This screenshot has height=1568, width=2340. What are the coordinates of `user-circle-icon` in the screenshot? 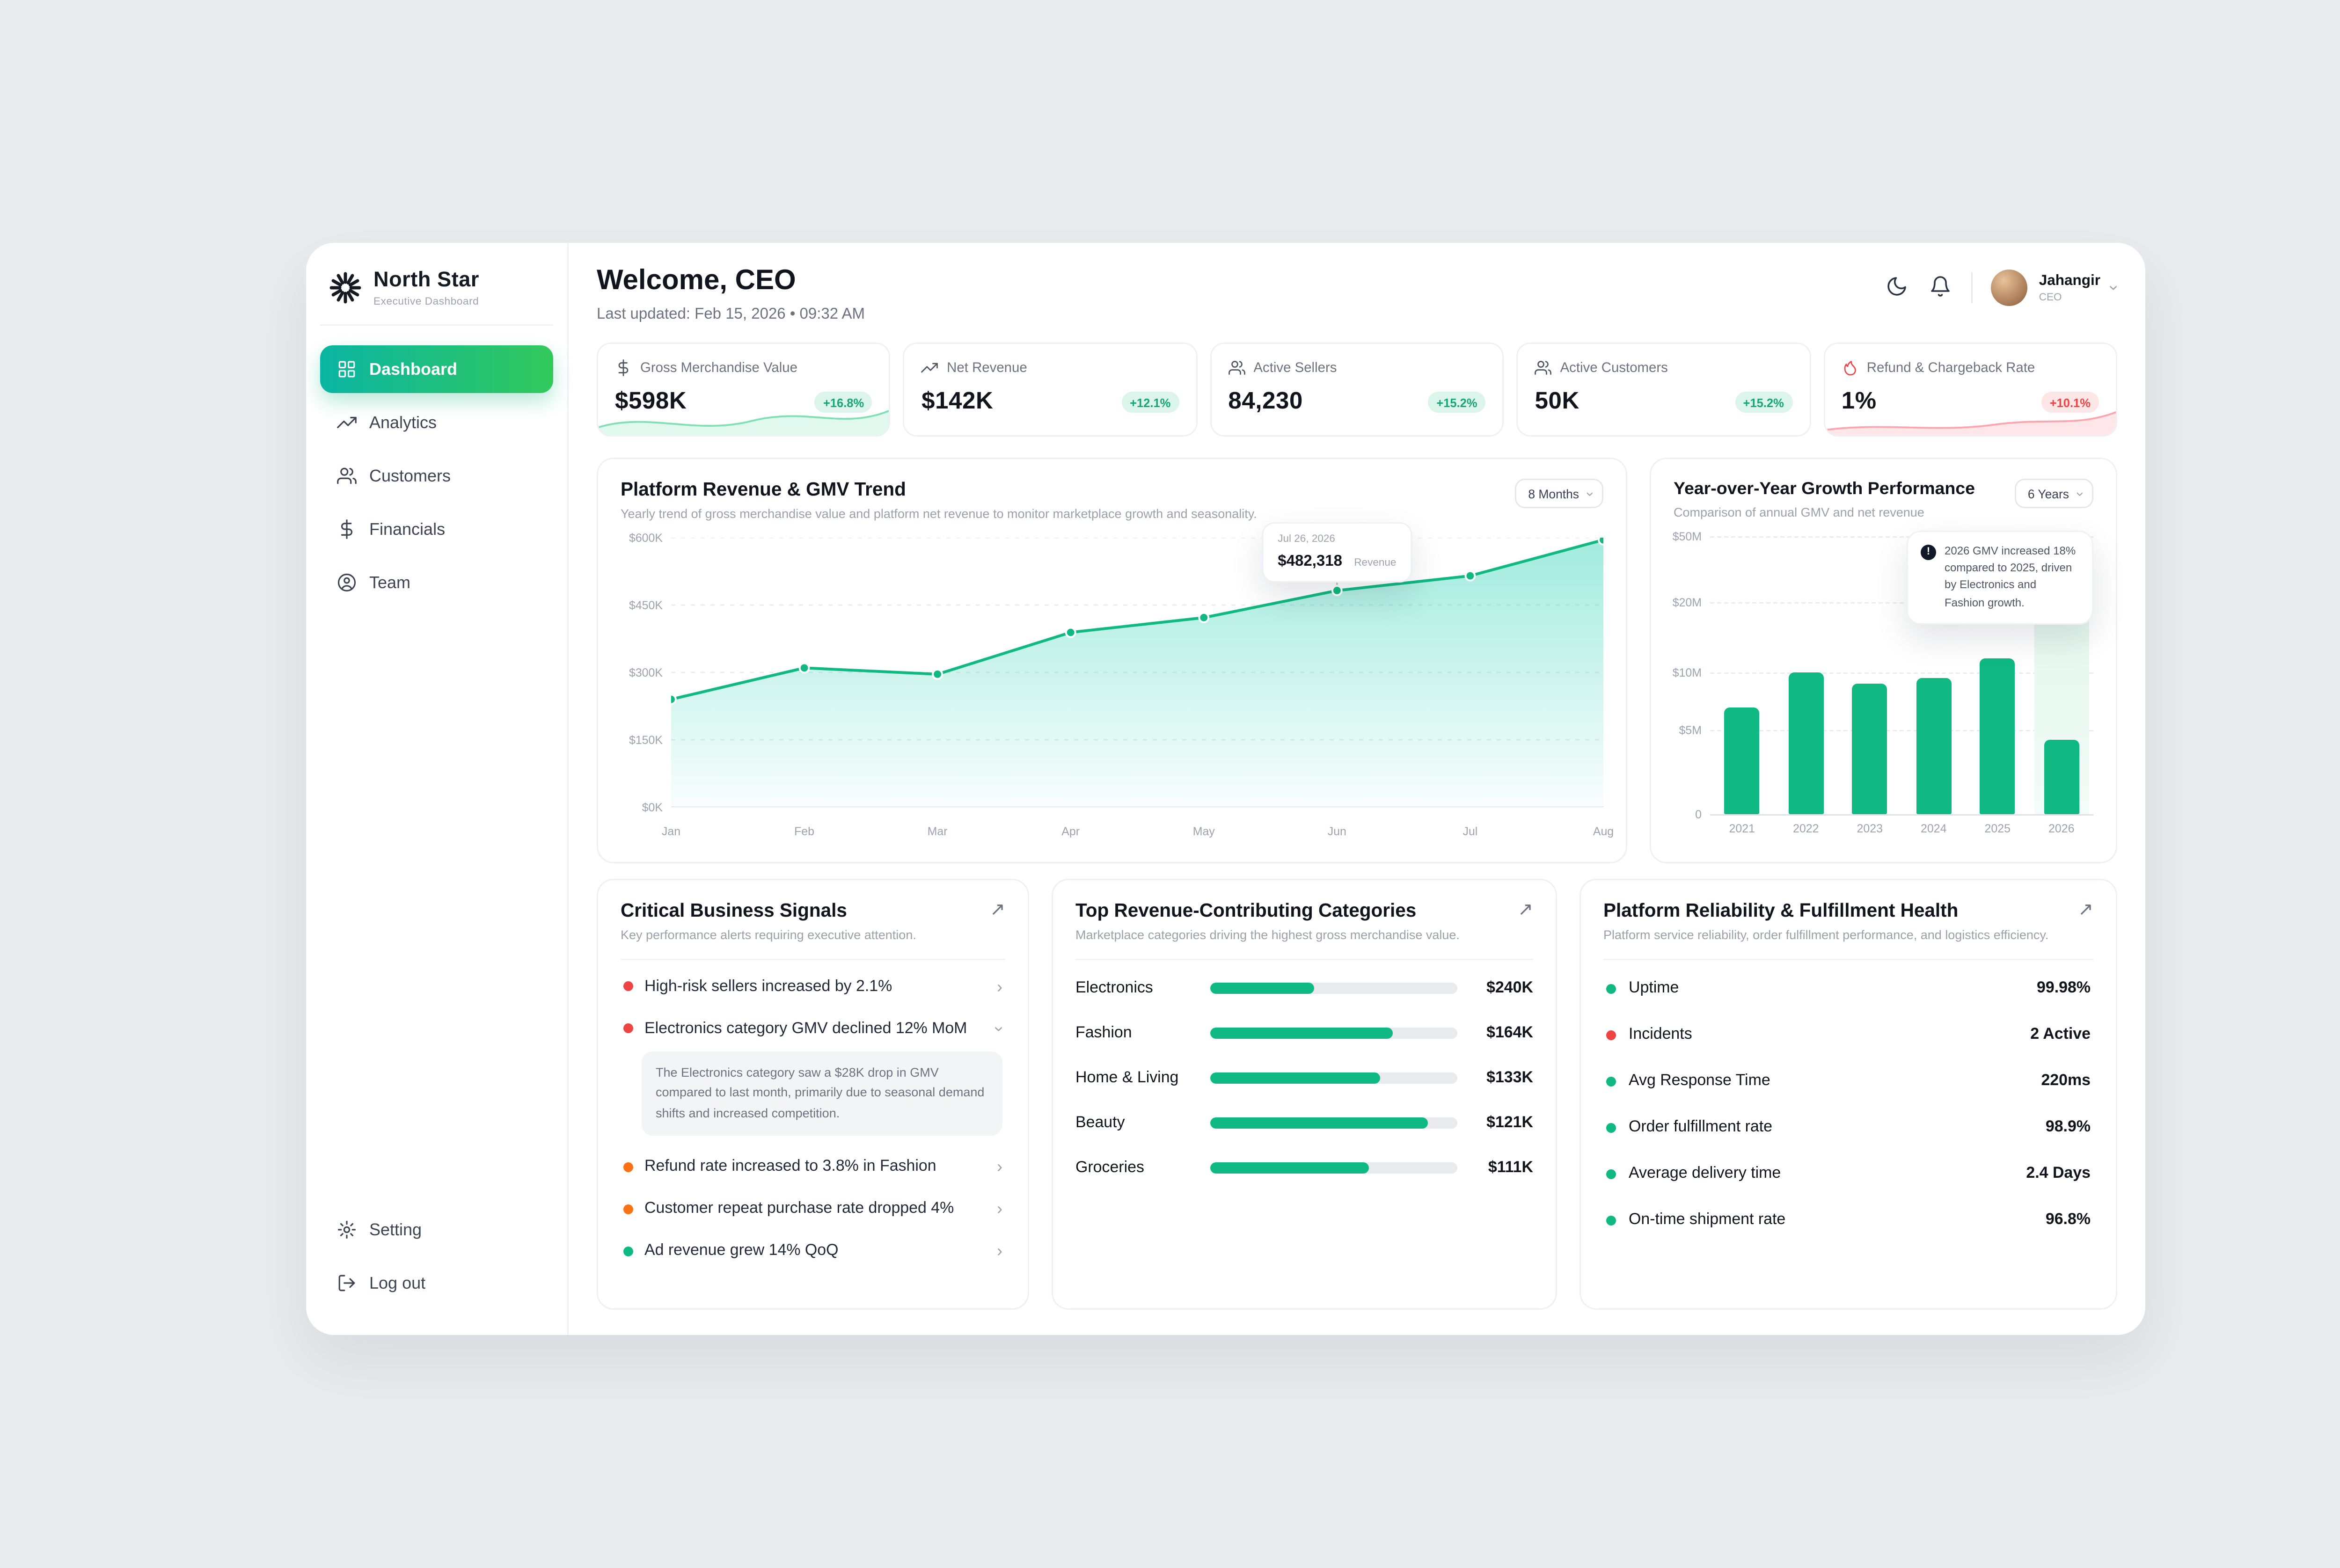 It's located at (346, 582).